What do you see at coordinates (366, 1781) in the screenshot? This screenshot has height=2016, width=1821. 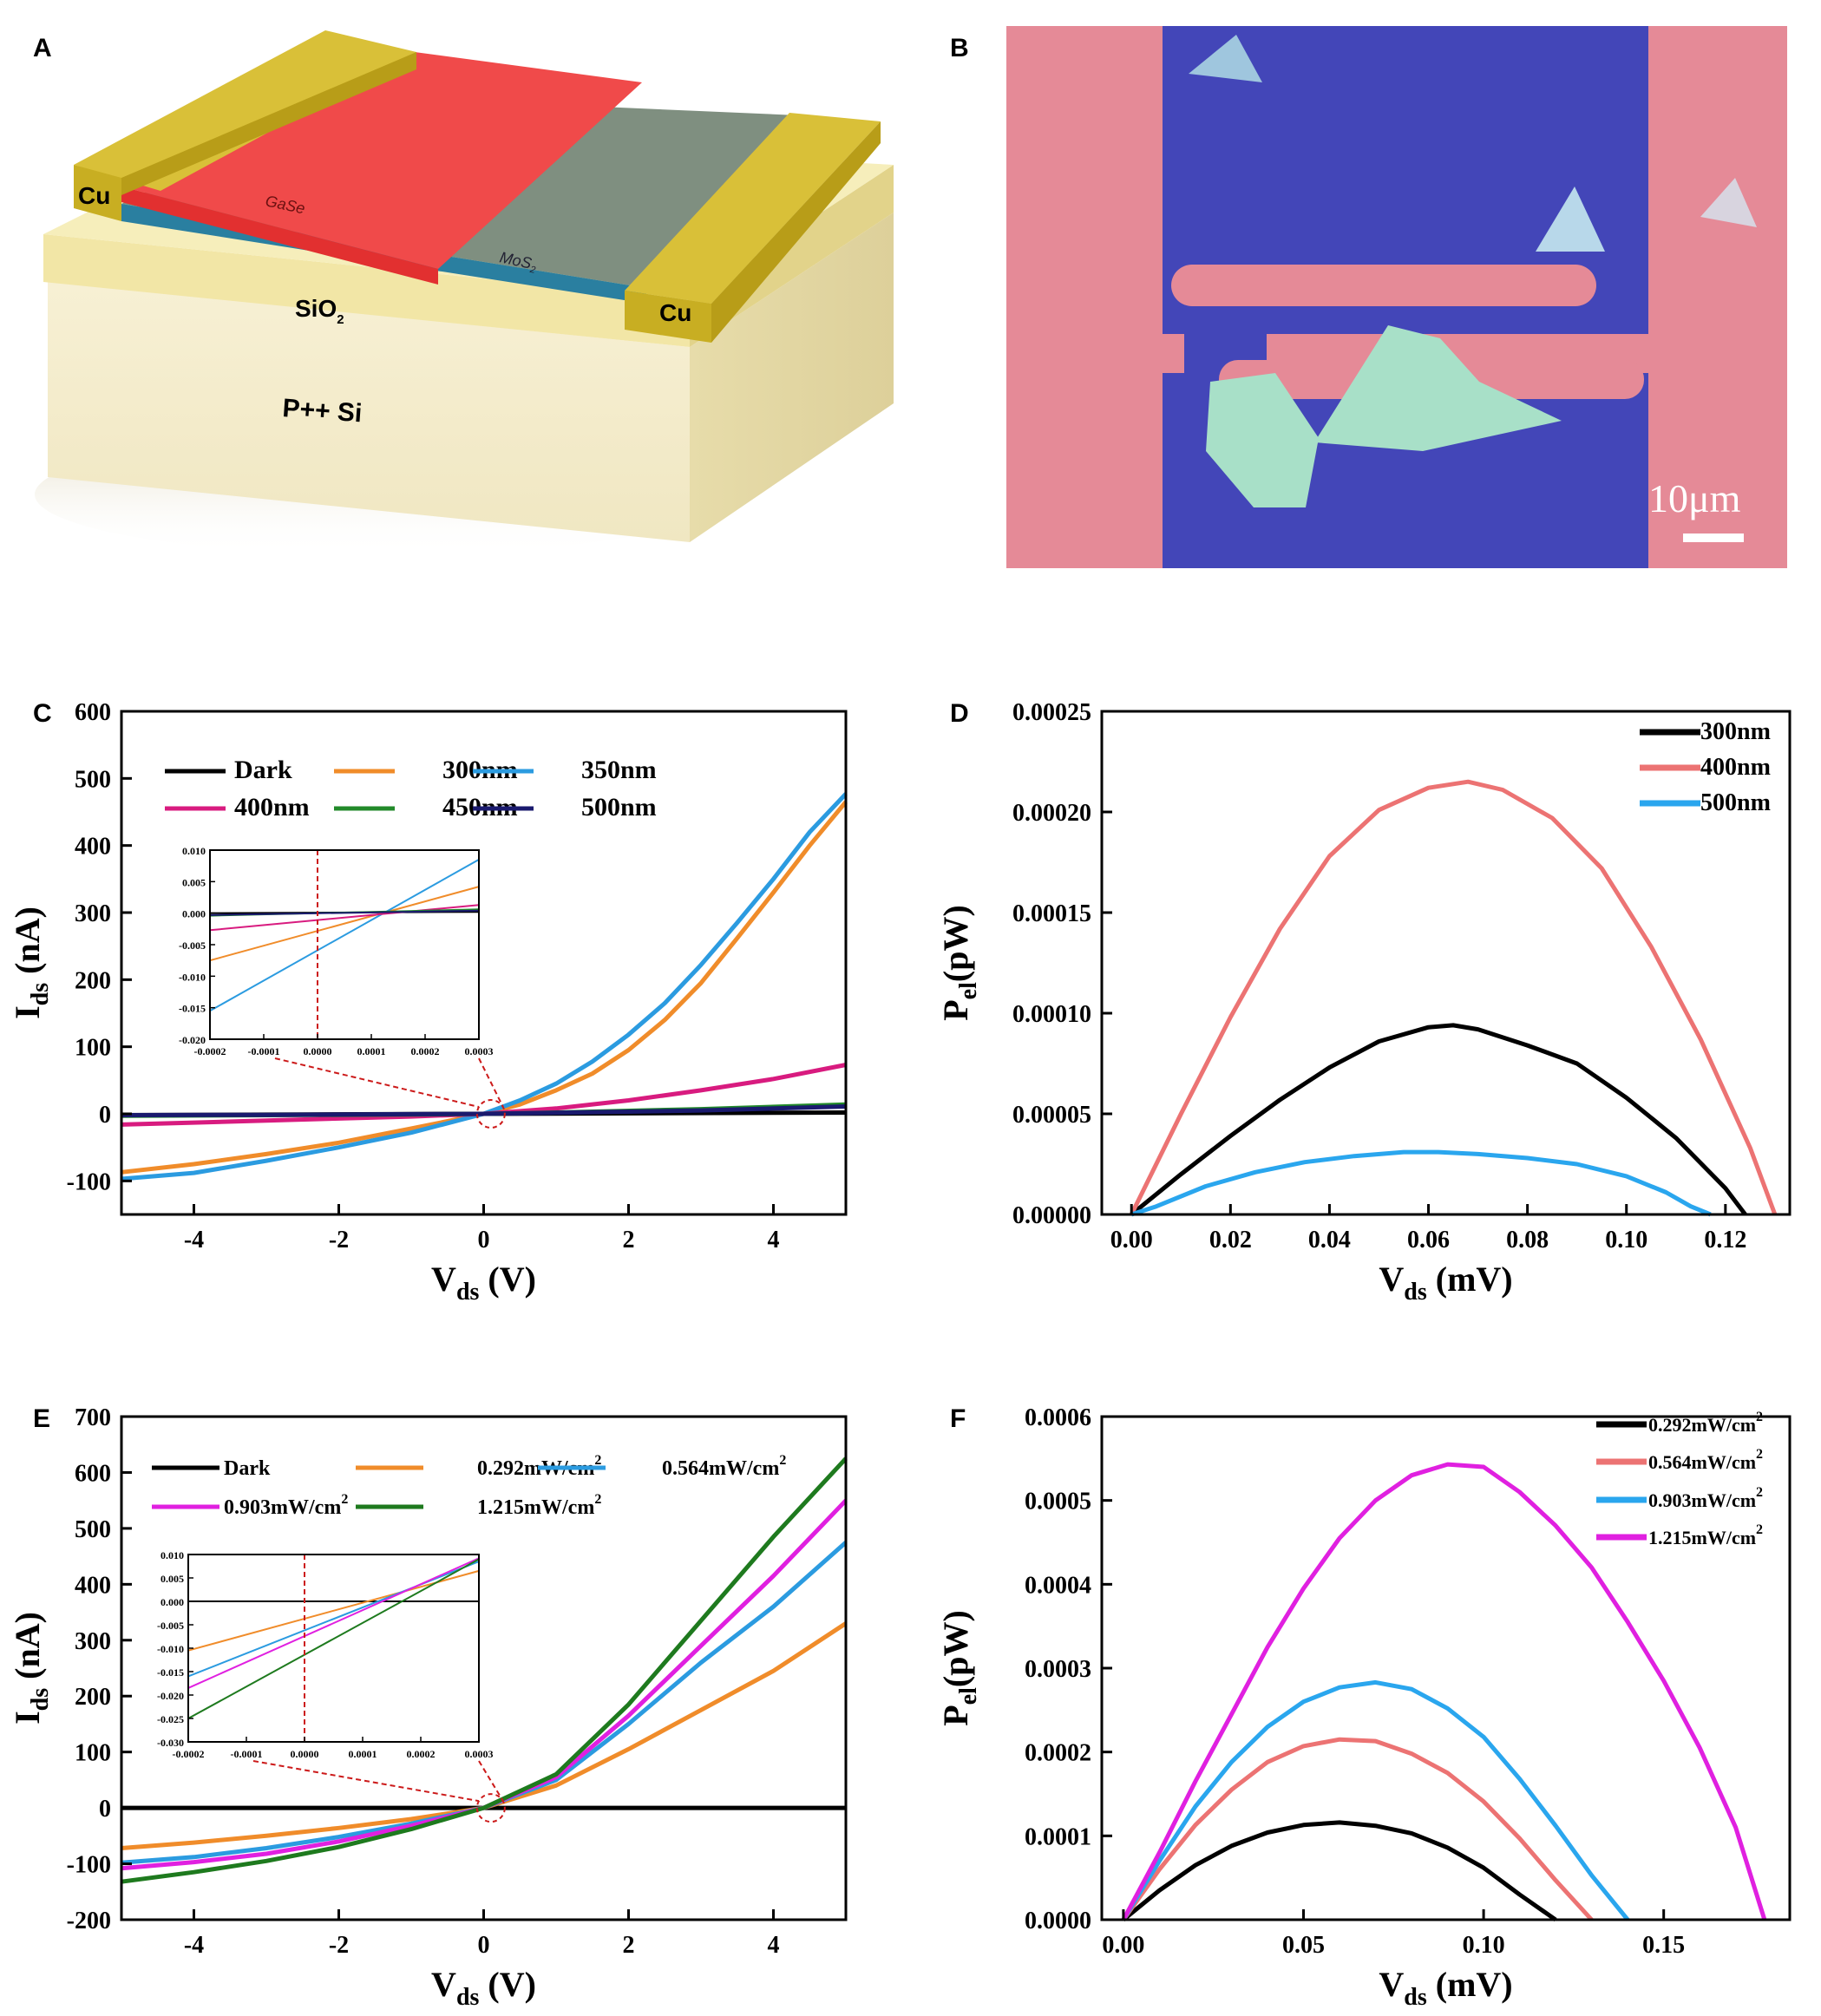 I see `zoom-leader-left` at bounding box center [366, 1781].